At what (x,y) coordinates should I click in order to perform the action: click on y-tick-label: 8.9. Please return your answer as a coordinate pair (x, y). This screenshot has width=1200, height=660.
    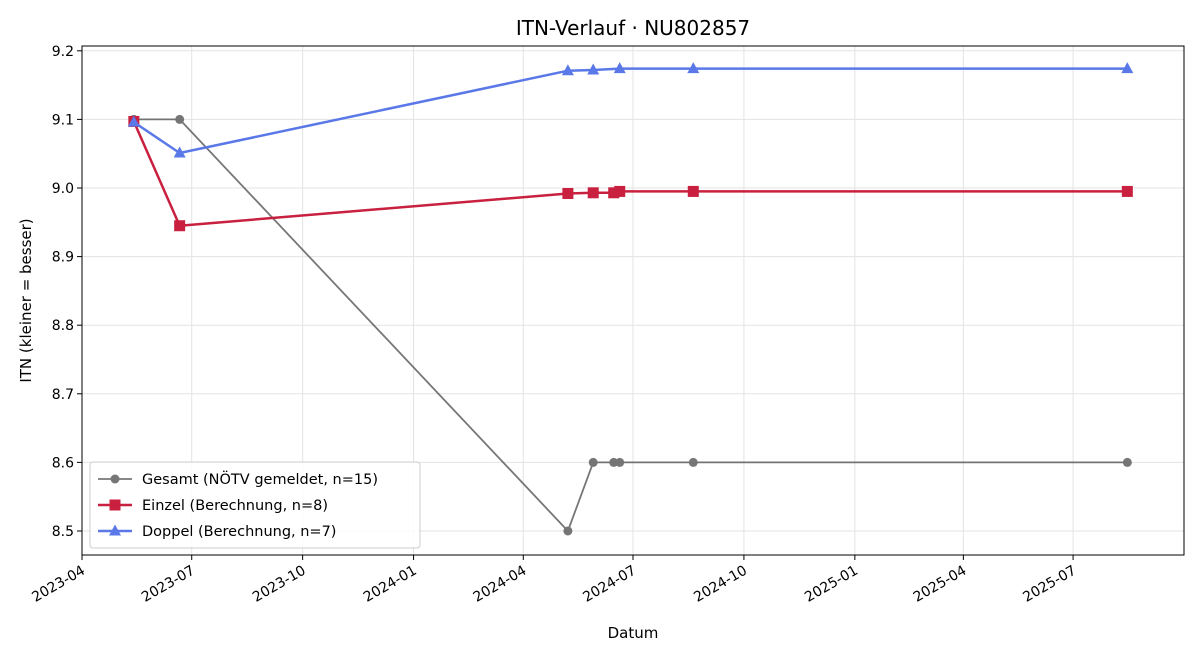
    Looking at the image, I should click on (63, 258).